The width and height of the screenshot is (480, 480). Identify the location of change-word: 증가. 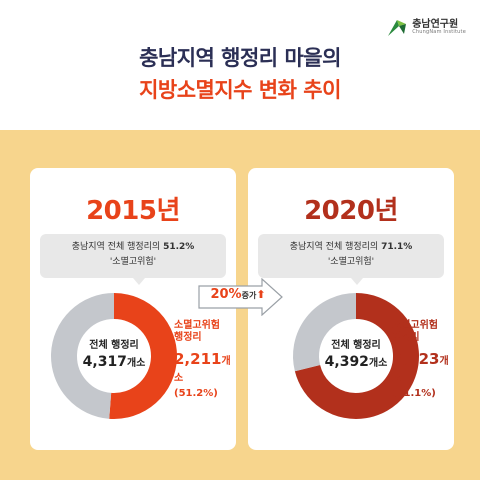
(249, 295).